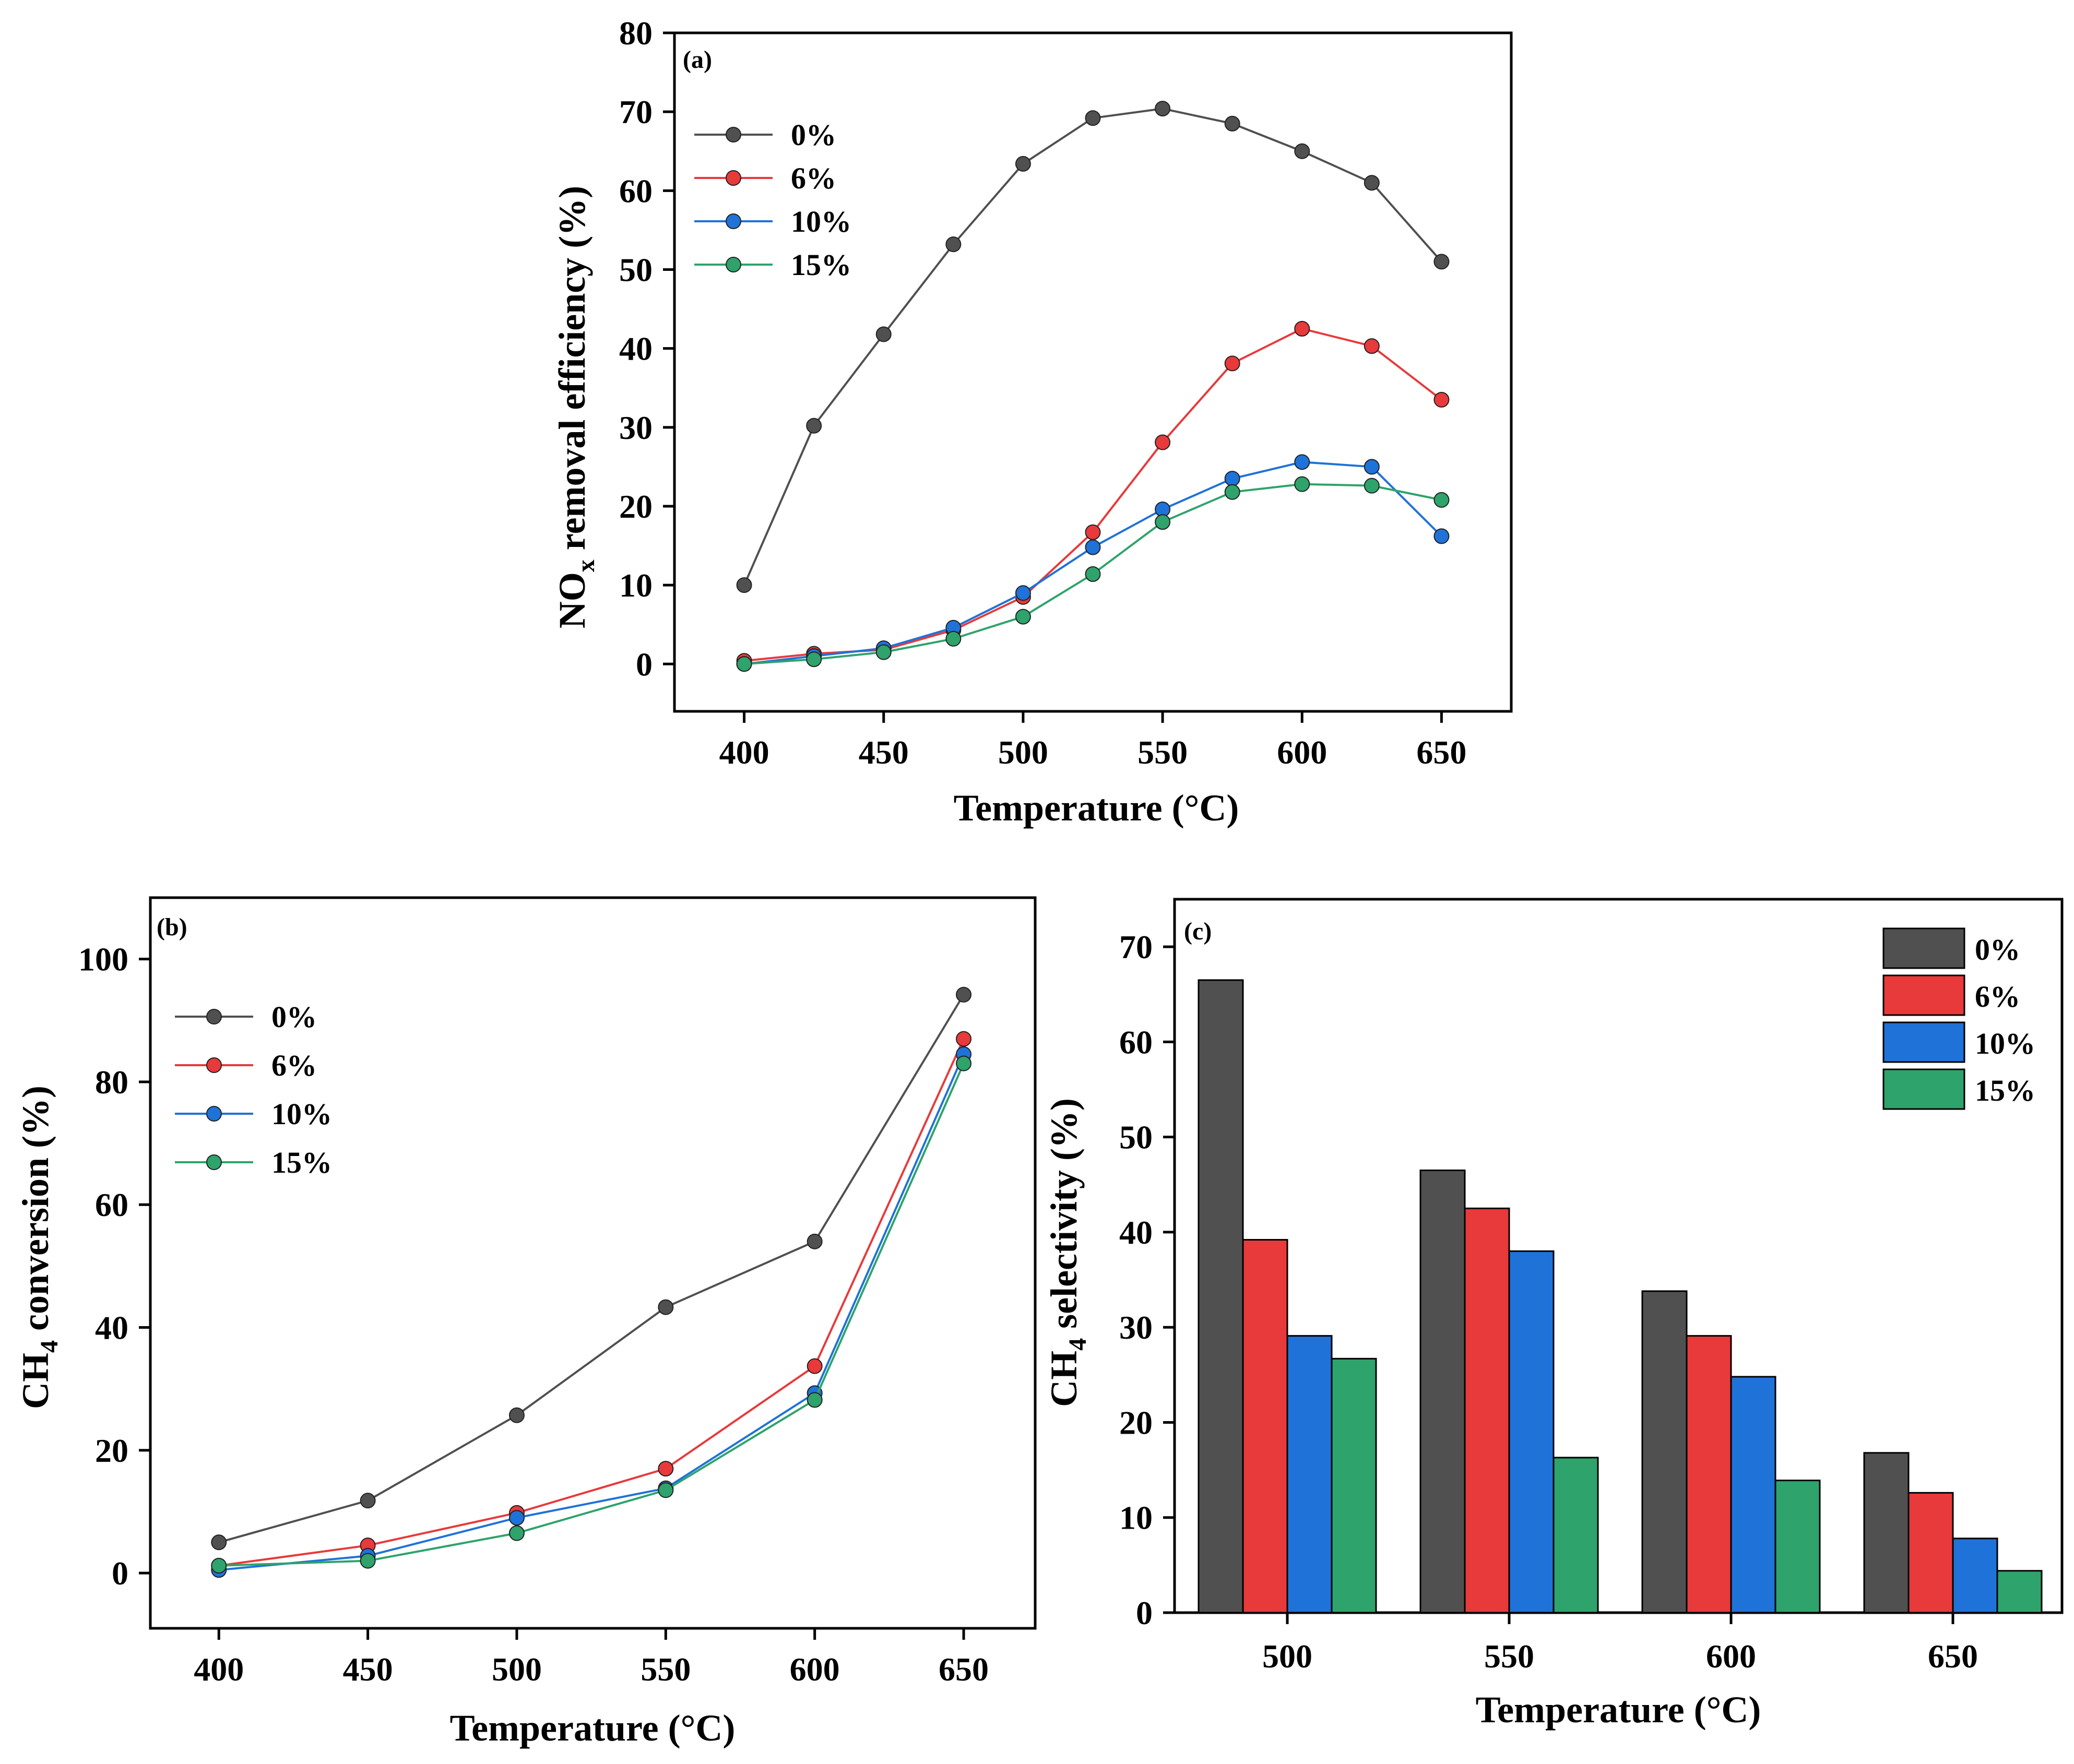 The image size is (2074, 1764). I want to click on panel-c-x-tick-label: 550, so click(1509, 1656).